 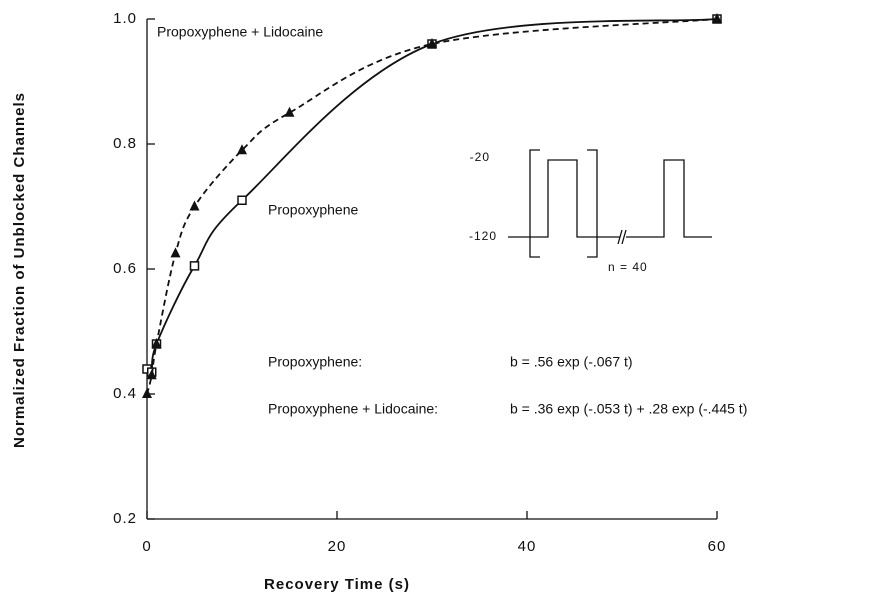 What do you see at coordinates (125, 393) in the screenshot?
I see `y-tick-label: 0.4` at bounding box center [125, 393].